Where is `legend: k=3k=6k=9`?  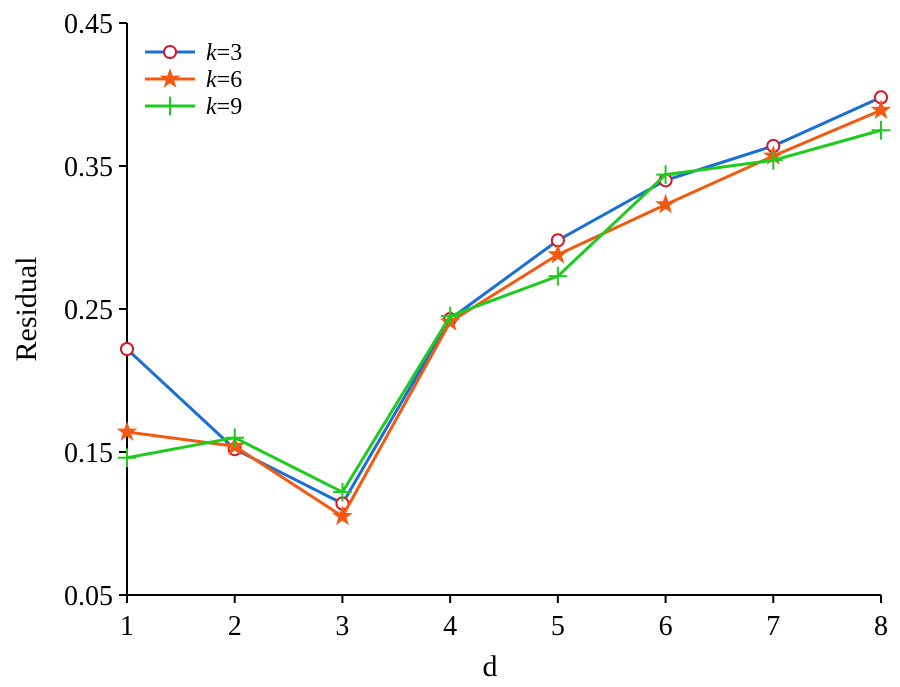 legend: k=3k=6k=9 is located at coordinates (193, 80).